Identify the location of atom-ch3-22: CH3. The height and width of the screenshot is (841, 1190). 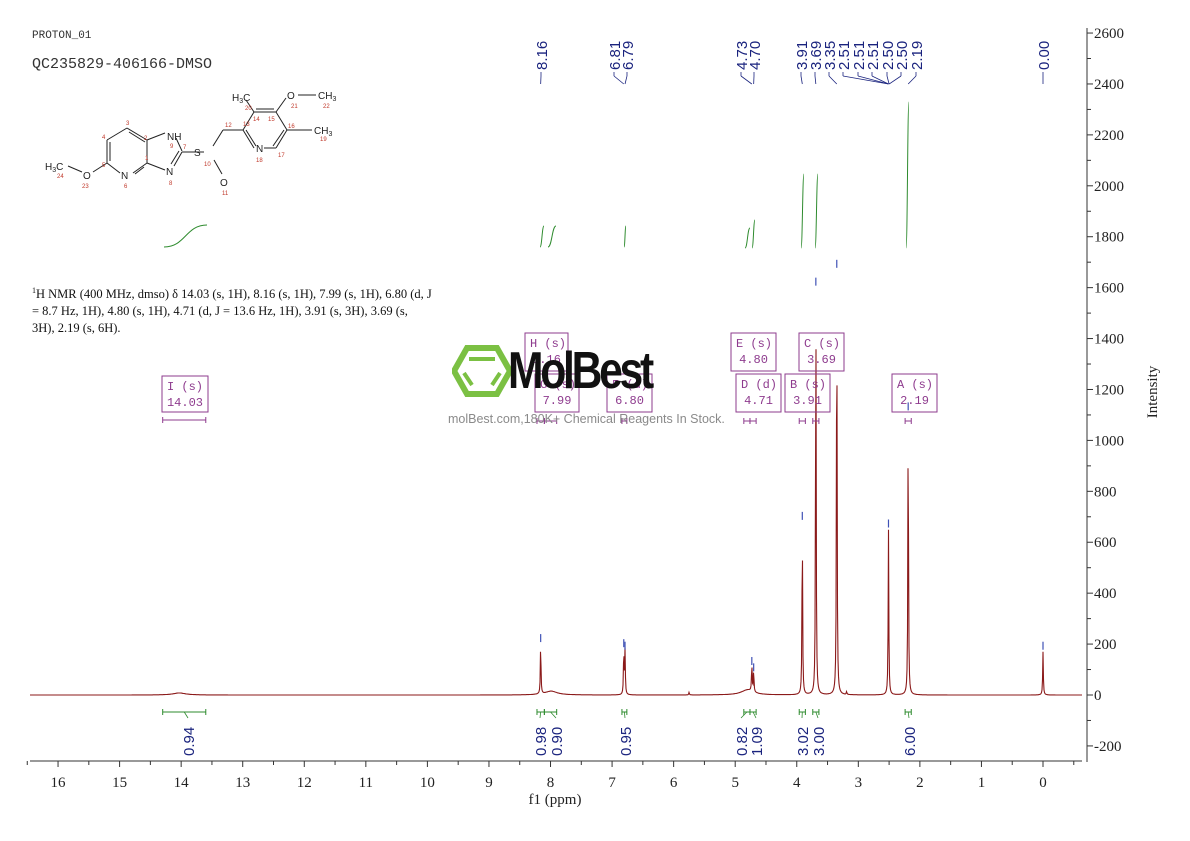
(327, 97).